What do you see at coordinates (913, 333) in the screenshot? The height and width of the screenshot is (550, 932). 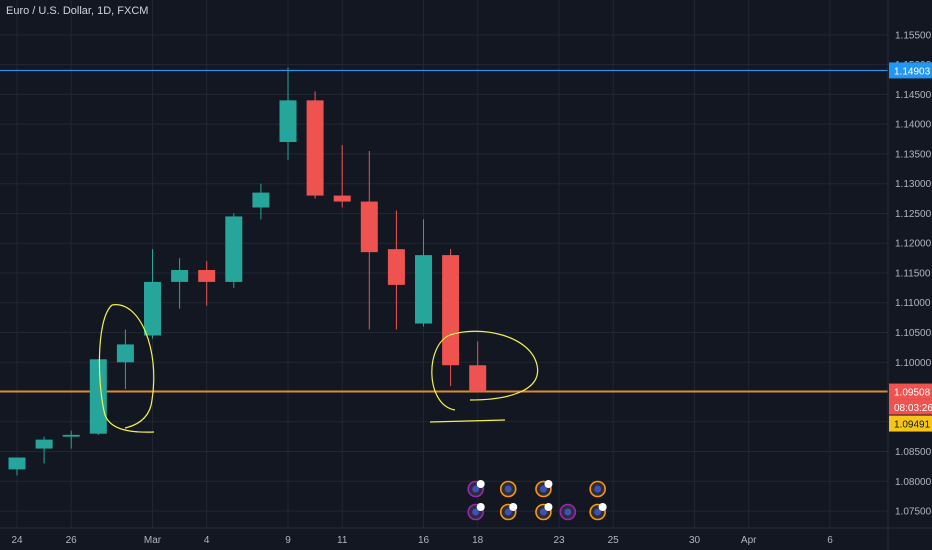 I see `y-tick-label: 1.10500` at bounding box center [913, 333].